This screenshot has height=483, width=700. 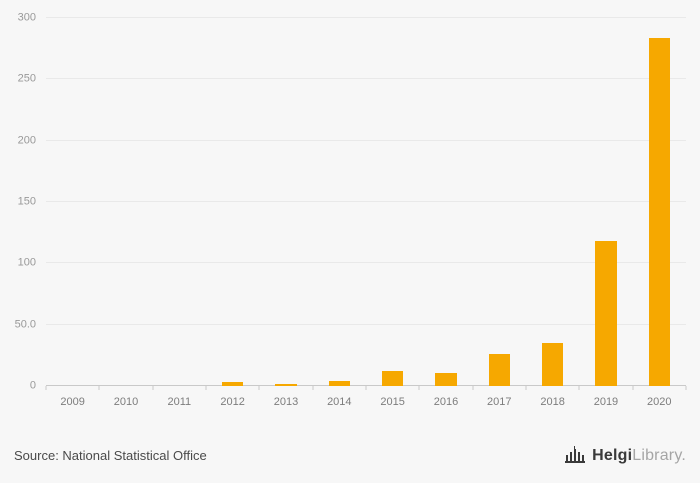 I want to click on x-ticks, so click(x=366, y=388).